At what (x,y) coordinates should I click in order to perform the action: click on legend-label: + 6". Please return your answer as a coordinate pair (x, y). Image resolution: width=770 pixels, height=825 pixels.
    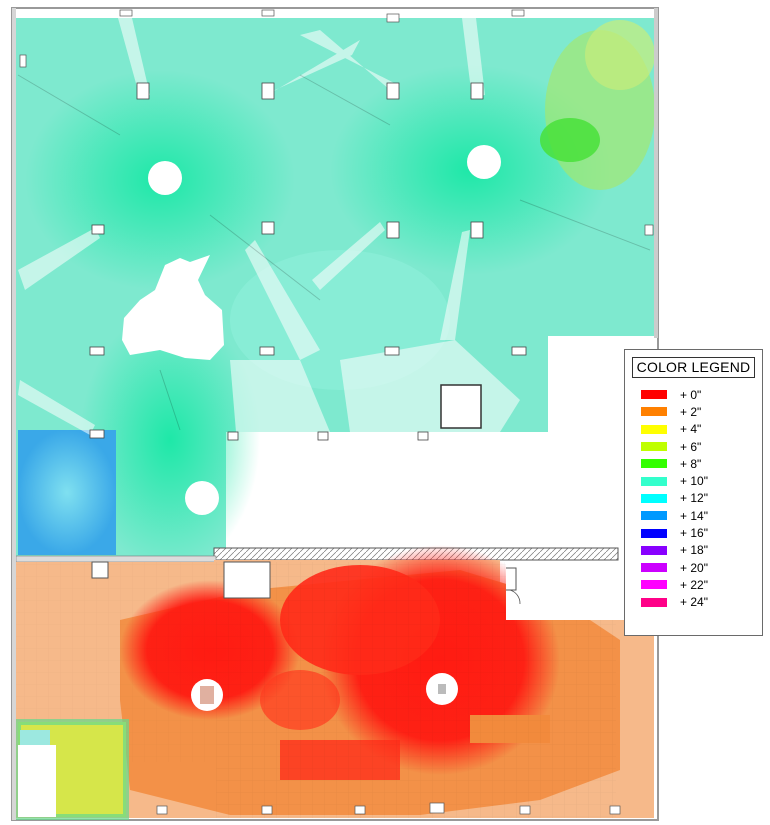
    Looking at the image, I should click on (691, 446).